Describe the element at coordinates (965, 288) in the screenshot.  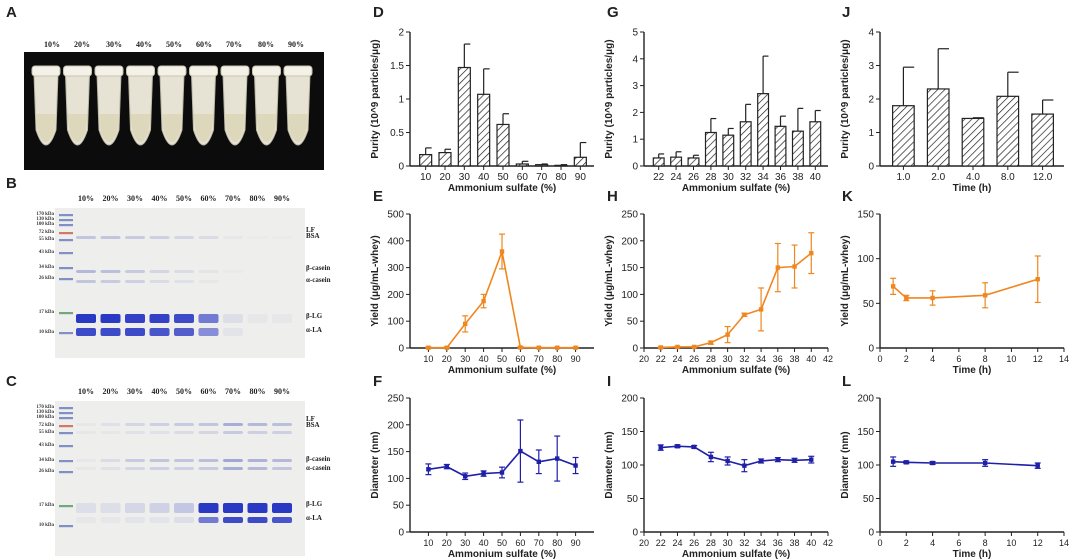
I see `series-line` at that location.